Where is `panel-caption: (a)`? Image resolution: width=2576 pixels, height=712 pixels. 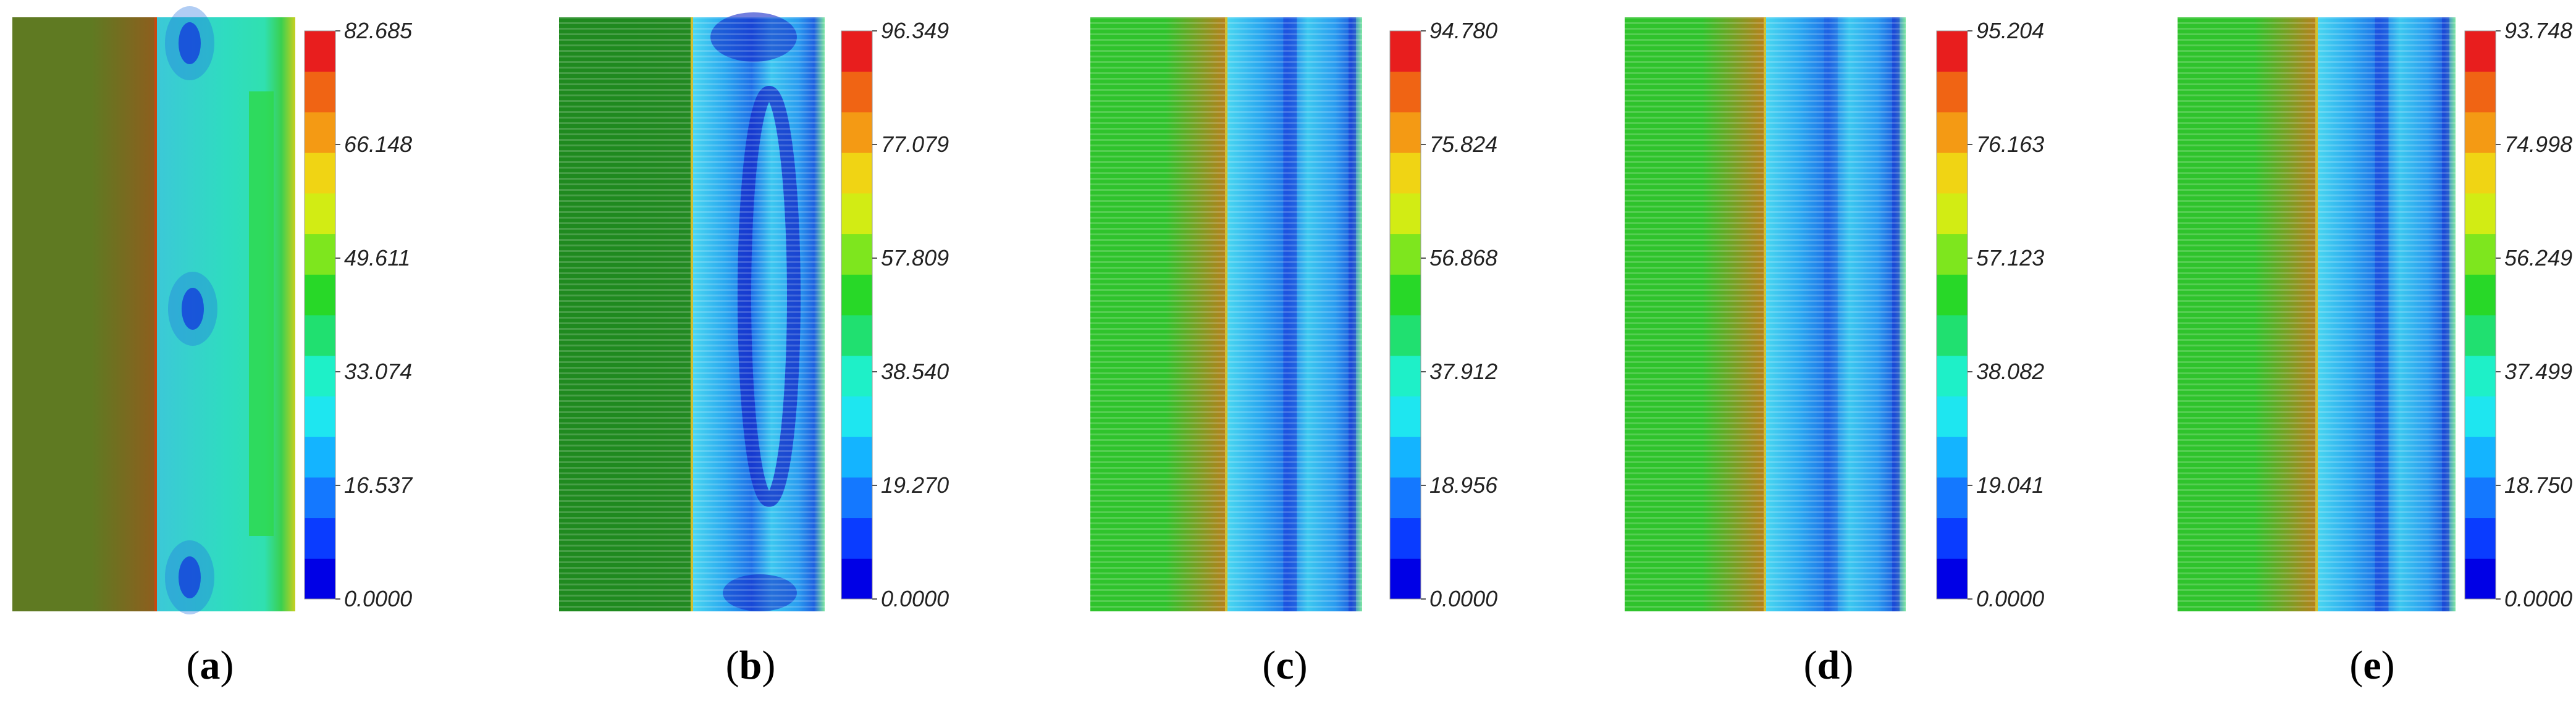 panel-caption: (a) is located at coordinates (210, 665).